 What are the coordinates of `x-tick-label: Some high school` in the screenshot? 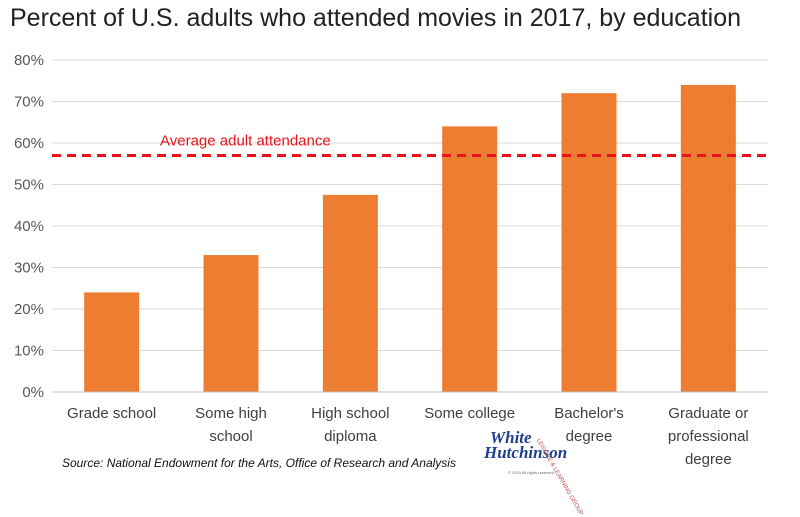 It's located at (231, 425).